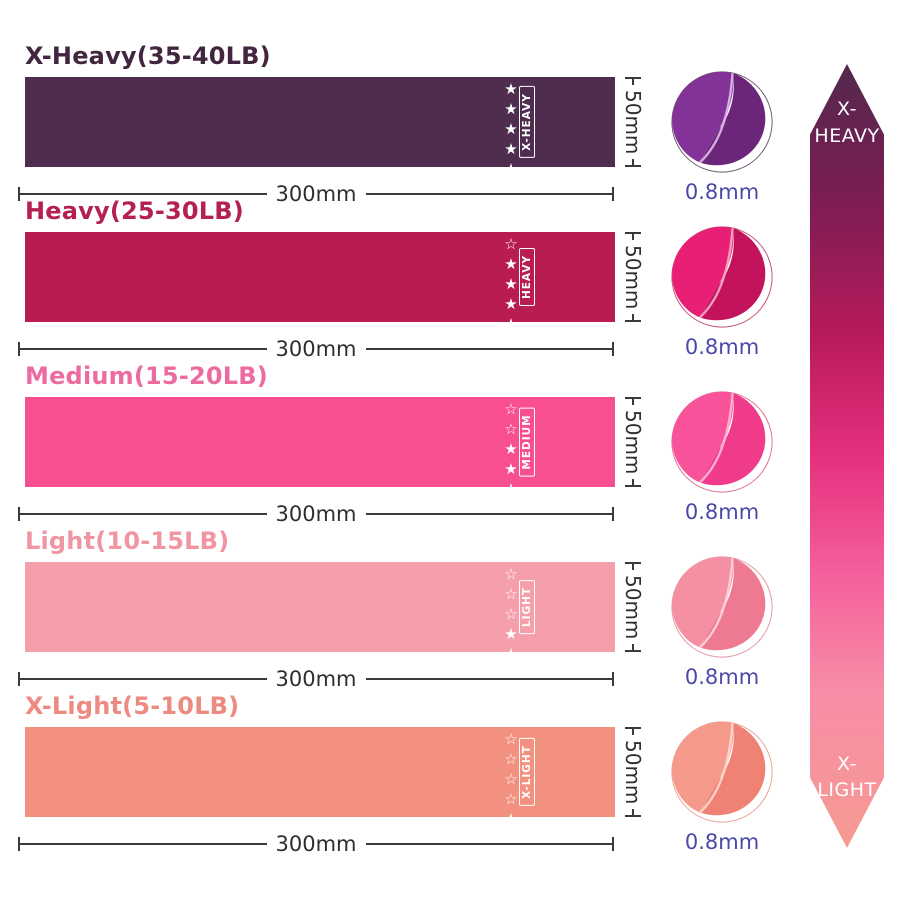  I want to click on band-tag-label: MEDIUM, so click(527, 442).